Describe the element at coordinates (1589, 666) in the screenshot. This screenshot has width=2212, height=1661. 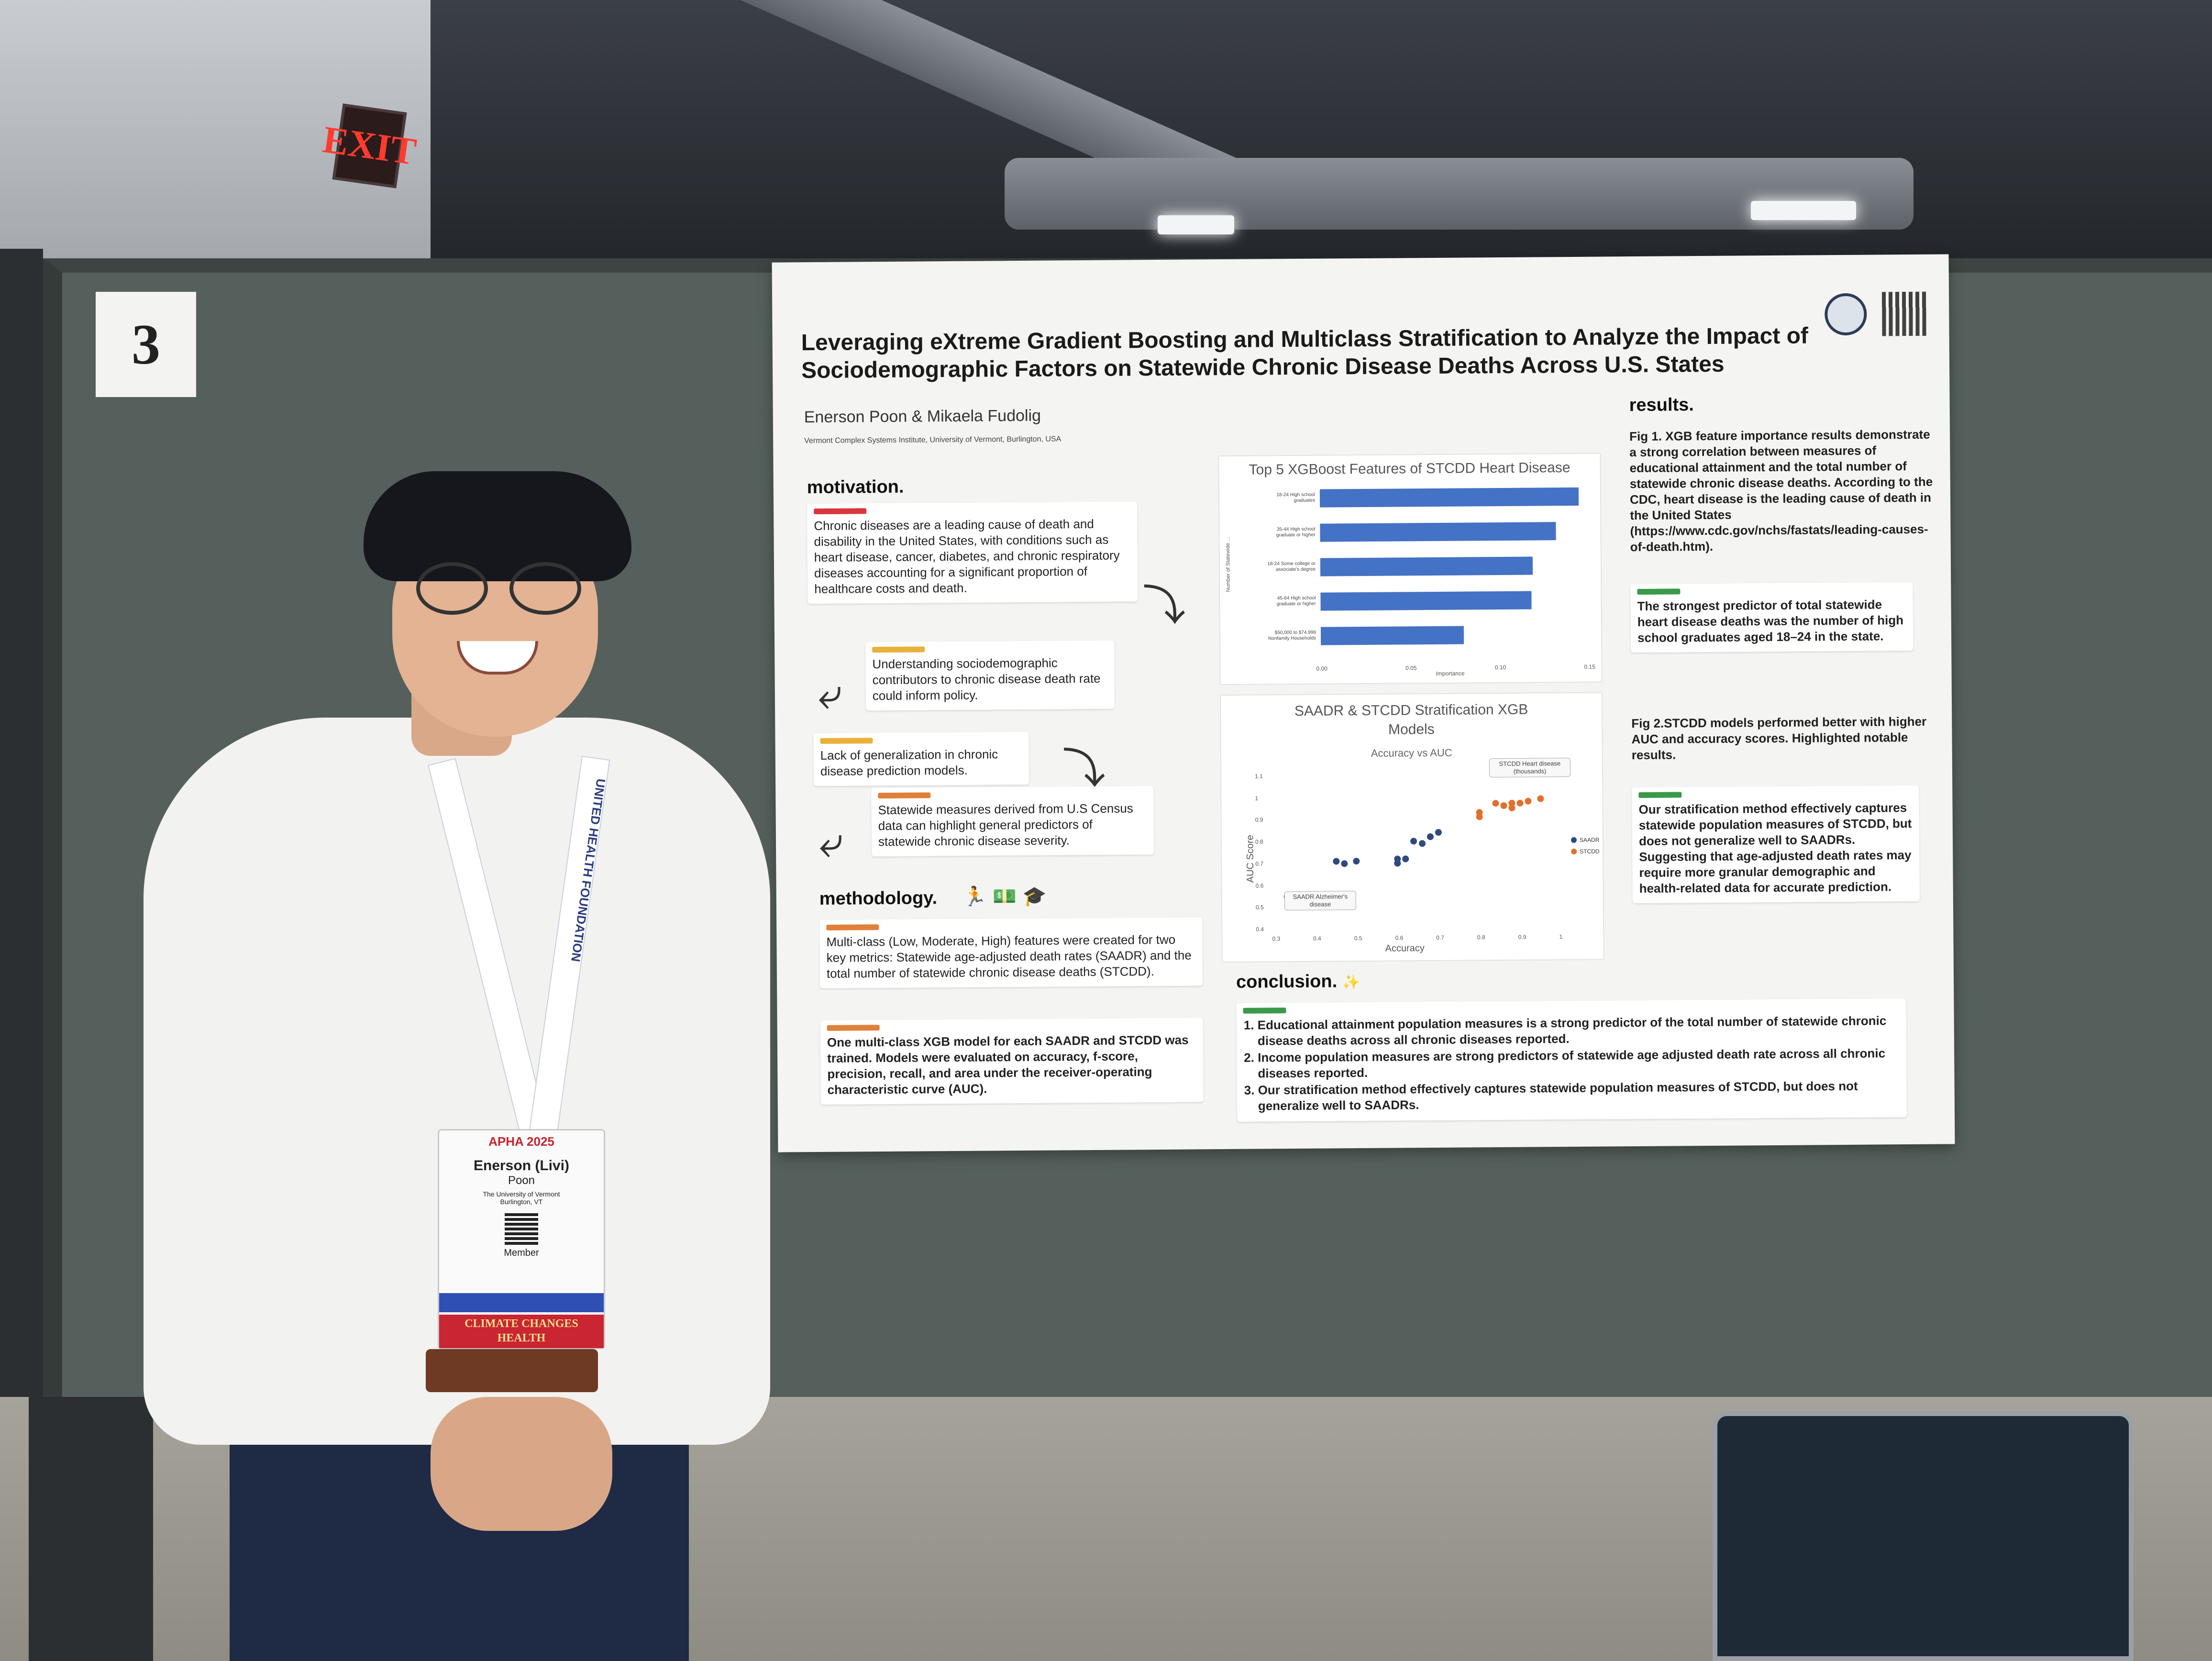
I see `bar-x-tick: 0.15` at that location.